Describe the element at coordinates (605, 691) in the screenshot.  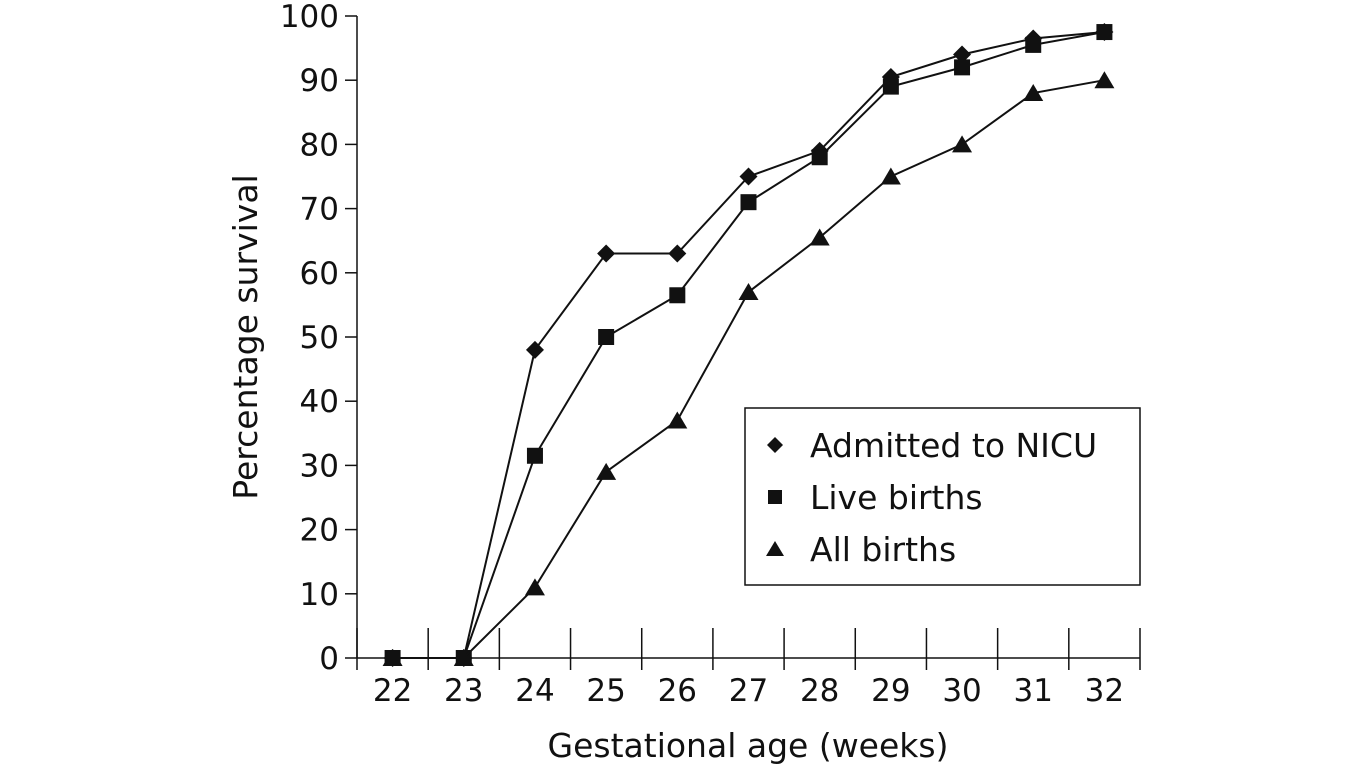
I see `x-tick-label: 25` at that location.